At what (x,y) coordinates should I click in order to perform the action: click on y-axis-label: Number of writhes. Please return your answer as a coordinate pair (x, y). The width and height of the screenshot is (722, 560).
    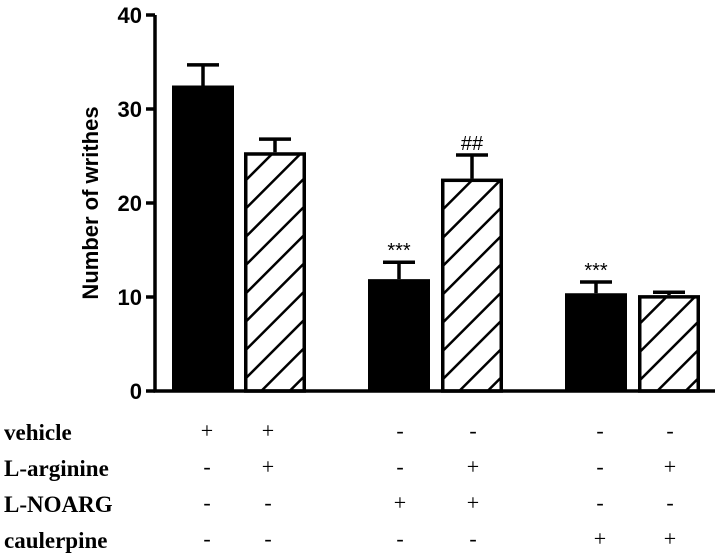
    Looking at the image, I should click on (90, 202).